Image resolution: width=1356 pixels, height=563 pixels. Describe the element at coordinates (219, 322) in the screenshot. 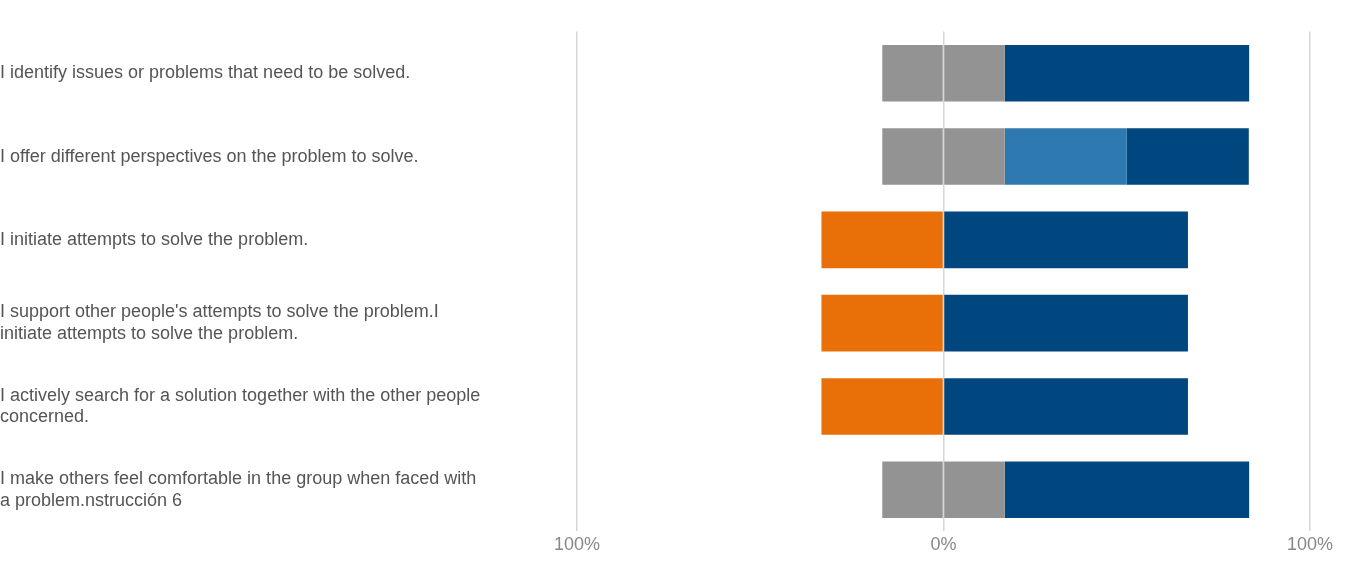

I see `y-tick-label: I support other people's attempts to solve the problem.I initiate attempts to solve the problem.` at that location.